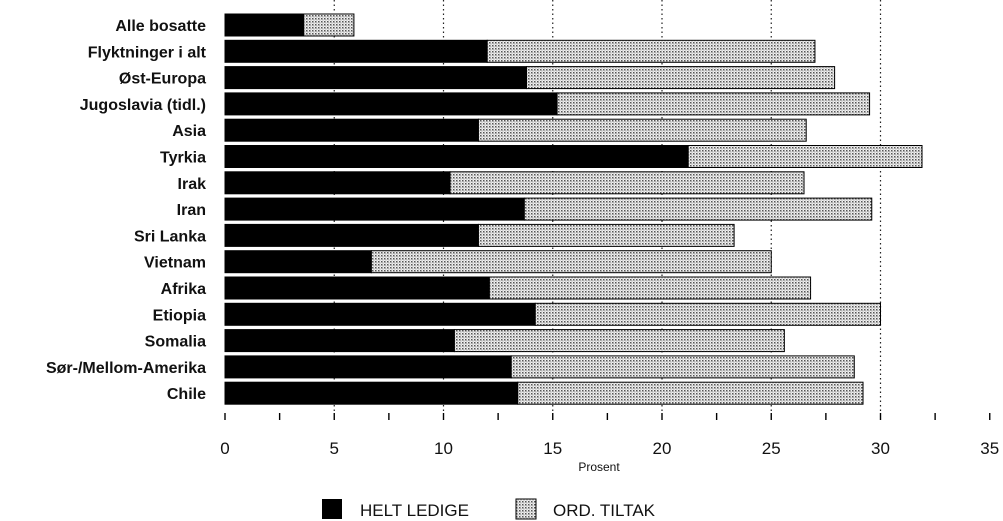 This screenshot has height=521, width=1003. What do you see at coordinates (880, 448) in the screenshot?
I see `x-tick-label: 30` at bounding box center [880, 448].